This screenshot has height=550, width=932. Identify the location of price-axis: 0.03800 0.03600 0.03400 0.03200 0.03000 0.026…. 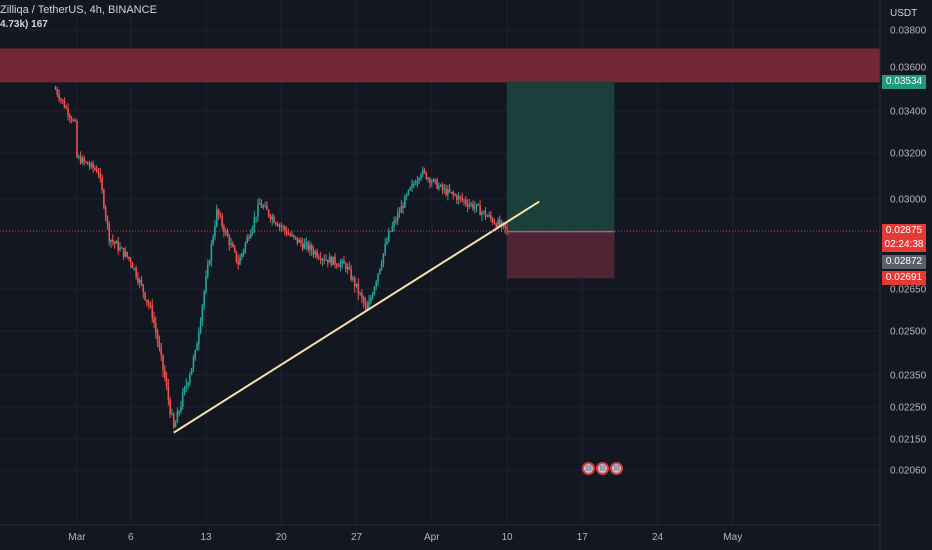
(903, 275).